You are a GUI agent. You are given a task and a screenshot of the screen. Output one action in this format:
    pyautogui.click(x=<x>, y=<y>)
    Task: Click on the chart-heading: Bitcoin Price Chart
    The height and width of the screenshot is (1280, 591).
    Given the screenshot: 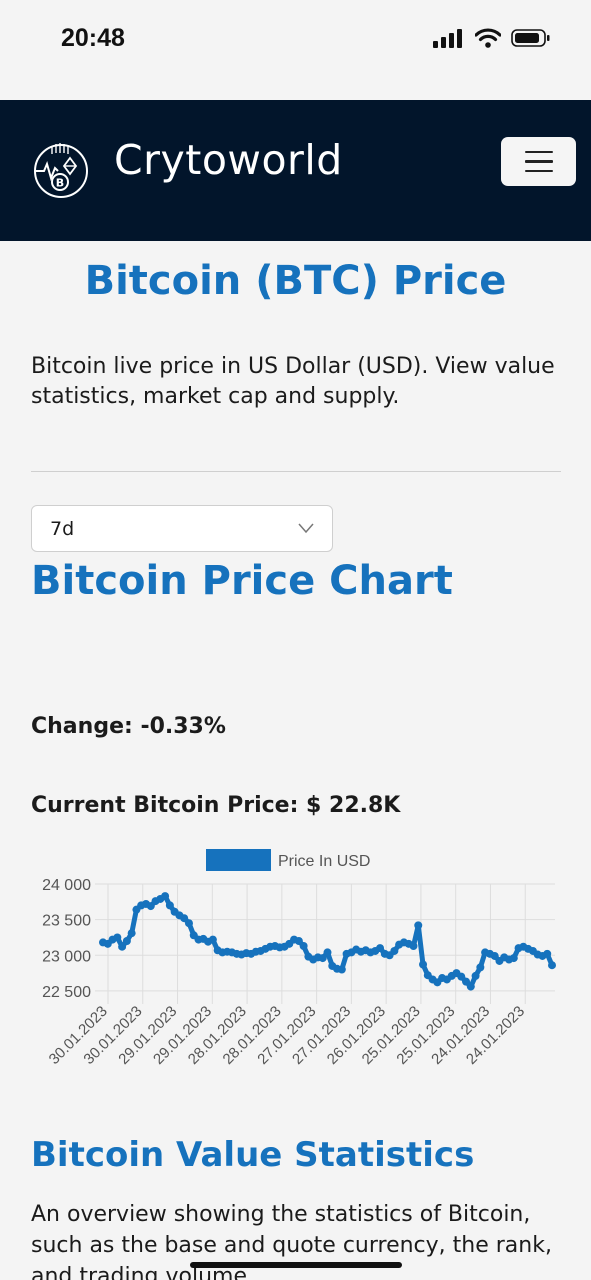 What is the action you would take?
    pyautogui.click(x=242, y=581)
    